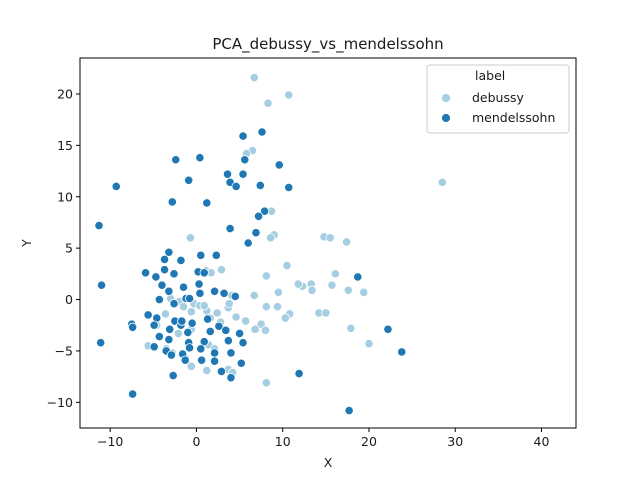 This screenshot has width=640, height=480. Describe the element at coordinates (542, 441) in the screenshot. I see `x-tick-label: 40` at that location.